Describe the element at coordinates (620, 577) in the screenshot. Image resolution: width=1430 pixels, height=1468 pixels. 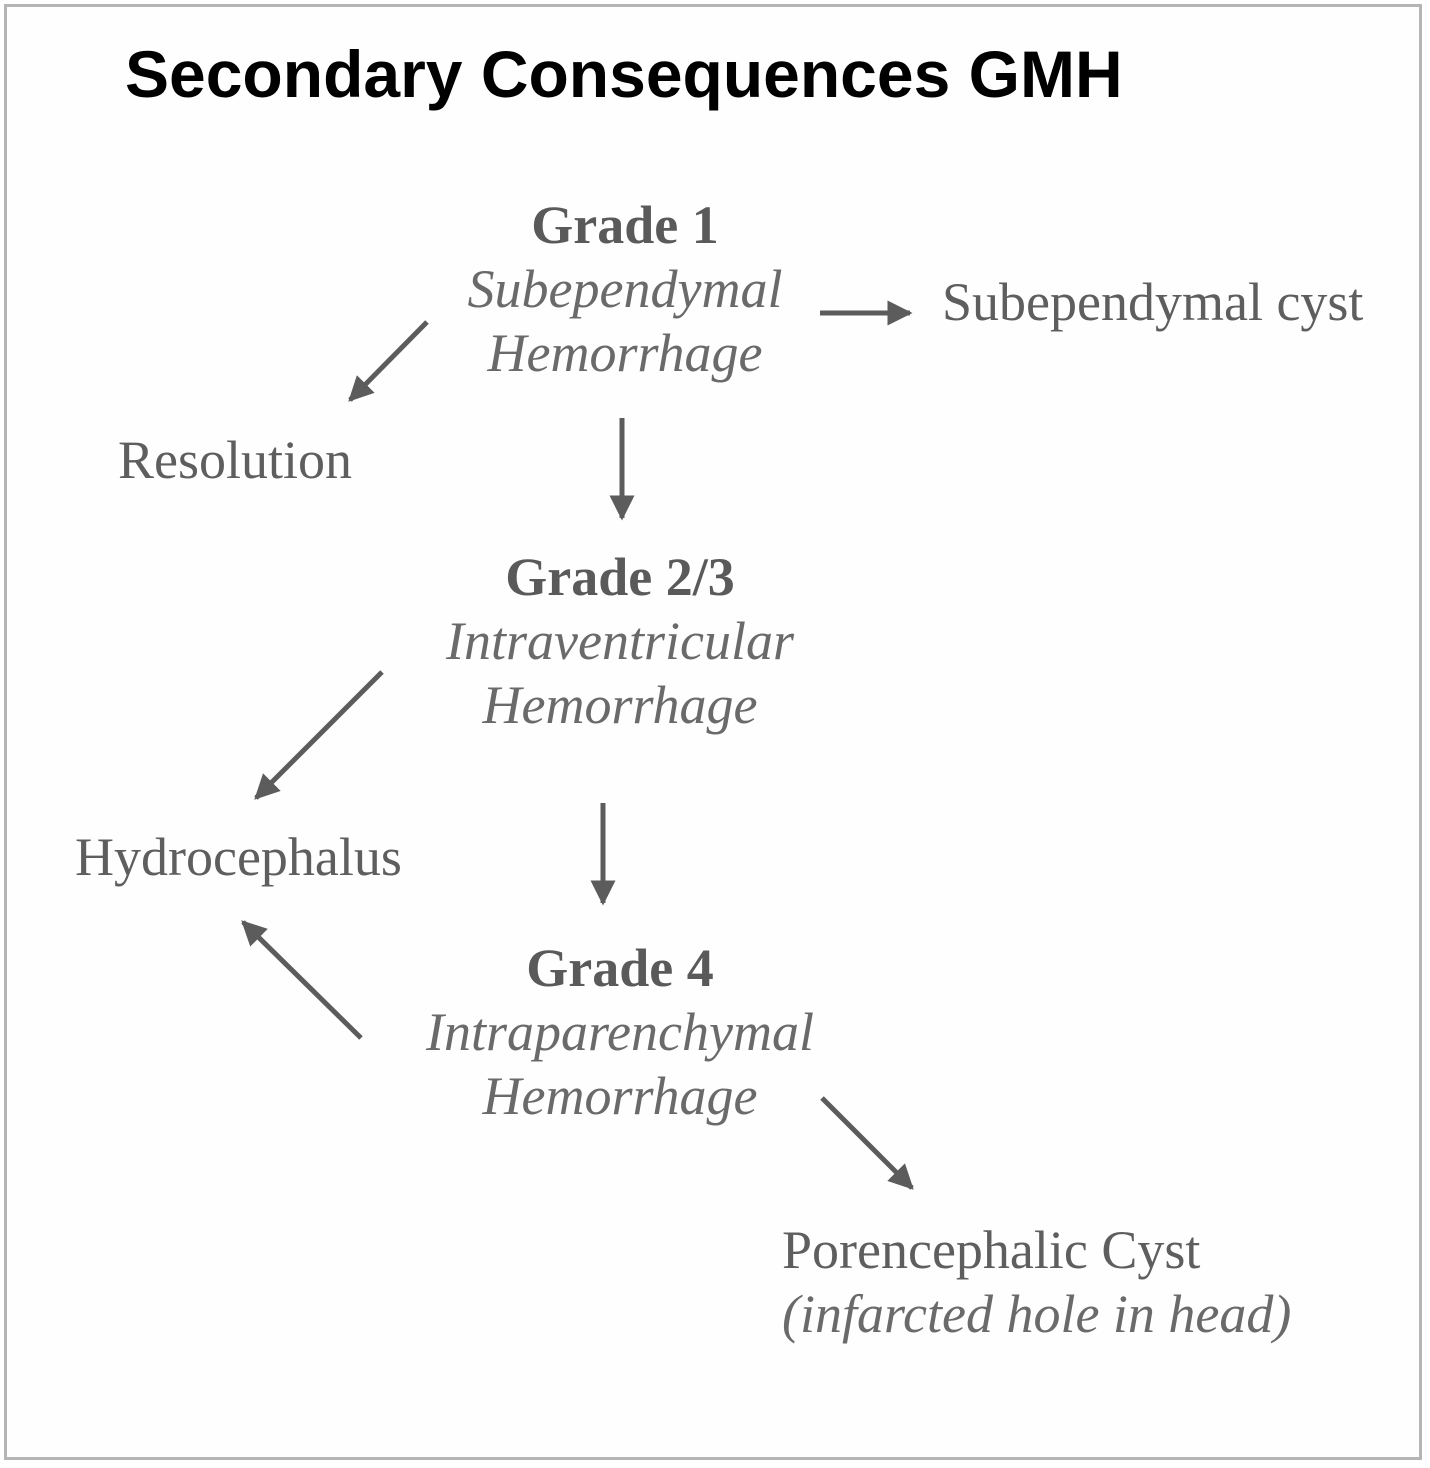
I see `grade-2-3-label: Grade 2/3` at that location.